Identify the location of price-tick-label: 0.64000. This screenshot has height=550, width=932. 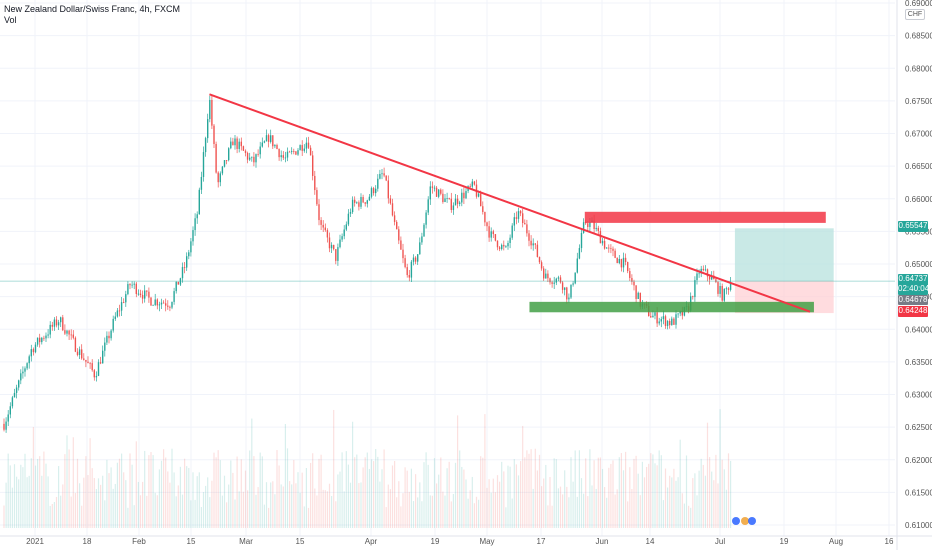
(918, 329).